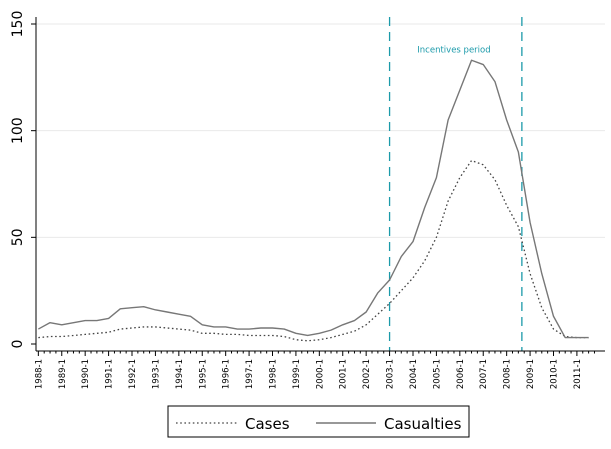  Describe the element at coordinates (86, 374) in the screenshot. I see `x-tick-label-1990-1: 1990-1` at that location.